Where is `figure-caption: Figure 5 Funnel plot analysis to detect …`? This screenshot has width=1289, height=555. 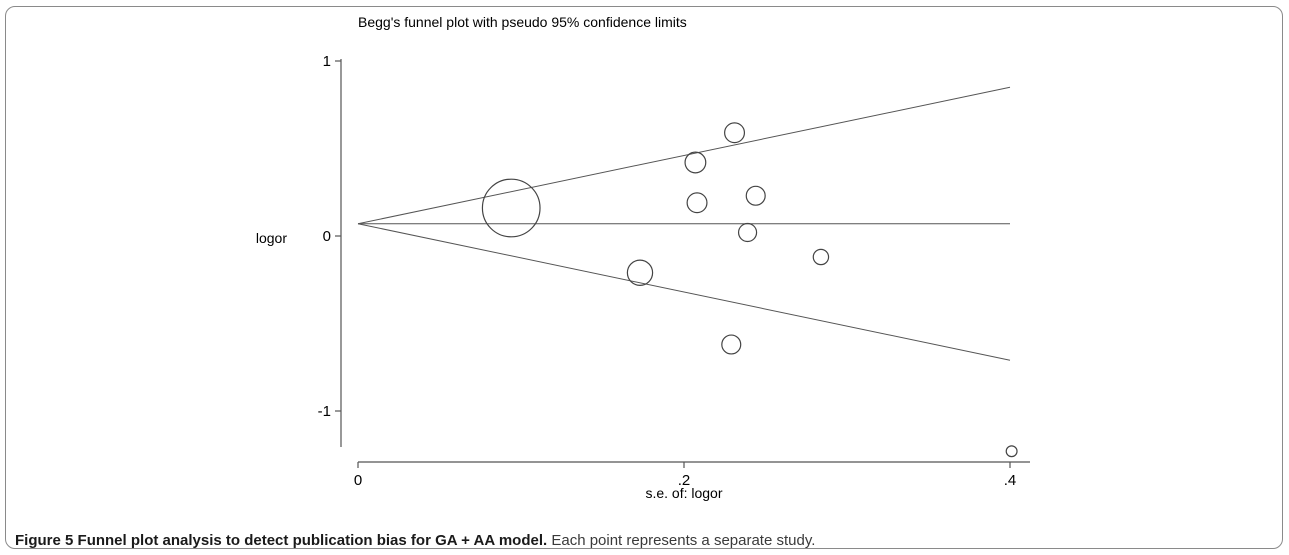 figure-caption: Figure 5 Funnel plot analysis to detect … is located at coordinates (415, 540).